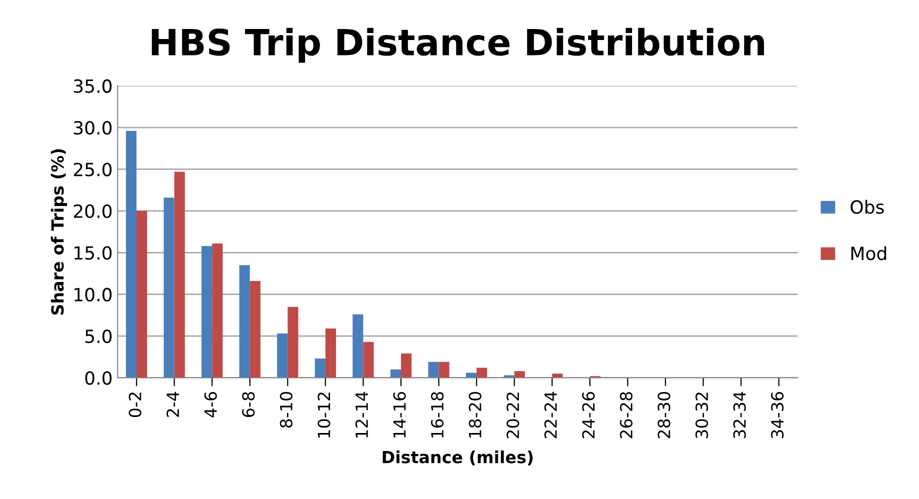 The height and width of the screenshot is (499, 919). What do you see at coordinates (868, 253) in the screenshot?
I see `legend-label: Mod` at bounding box center [868, 253].